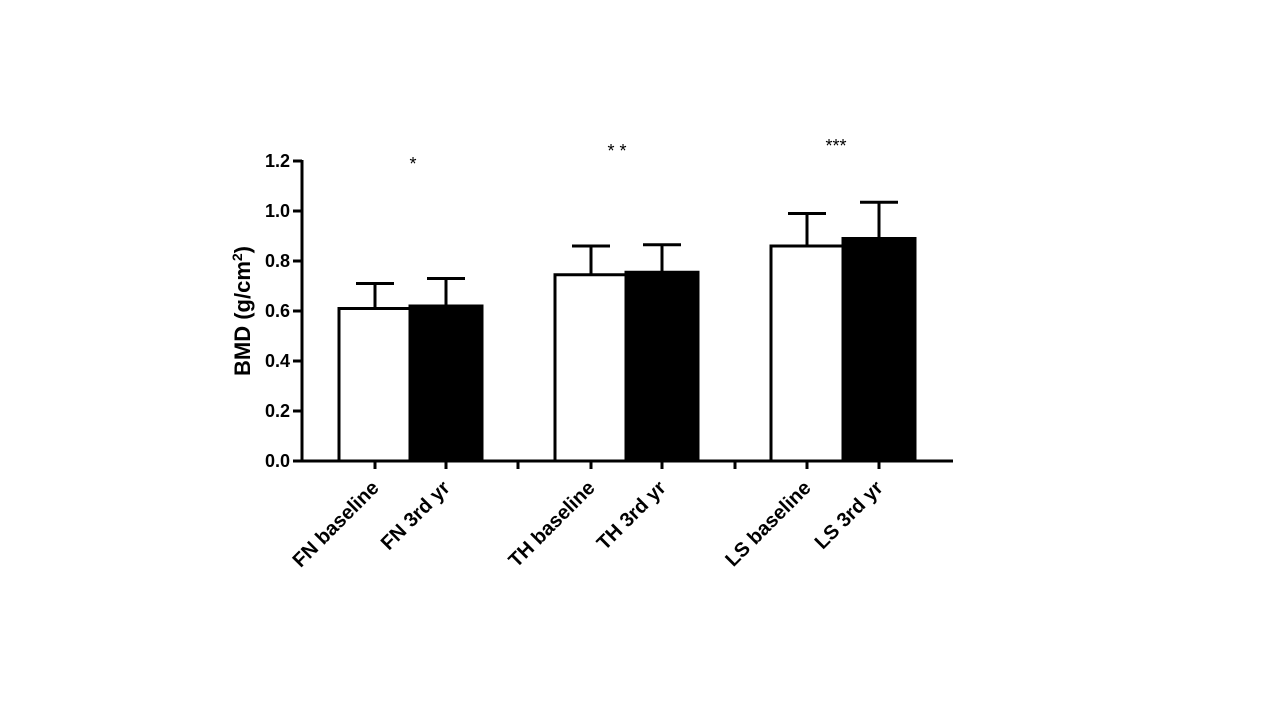 The width and height of the screenshot is (1280, 720). What do you see at coordinates (835, 146) in the screenshot?
I see `significance-marker: ***` at bounding box center [835, 146].